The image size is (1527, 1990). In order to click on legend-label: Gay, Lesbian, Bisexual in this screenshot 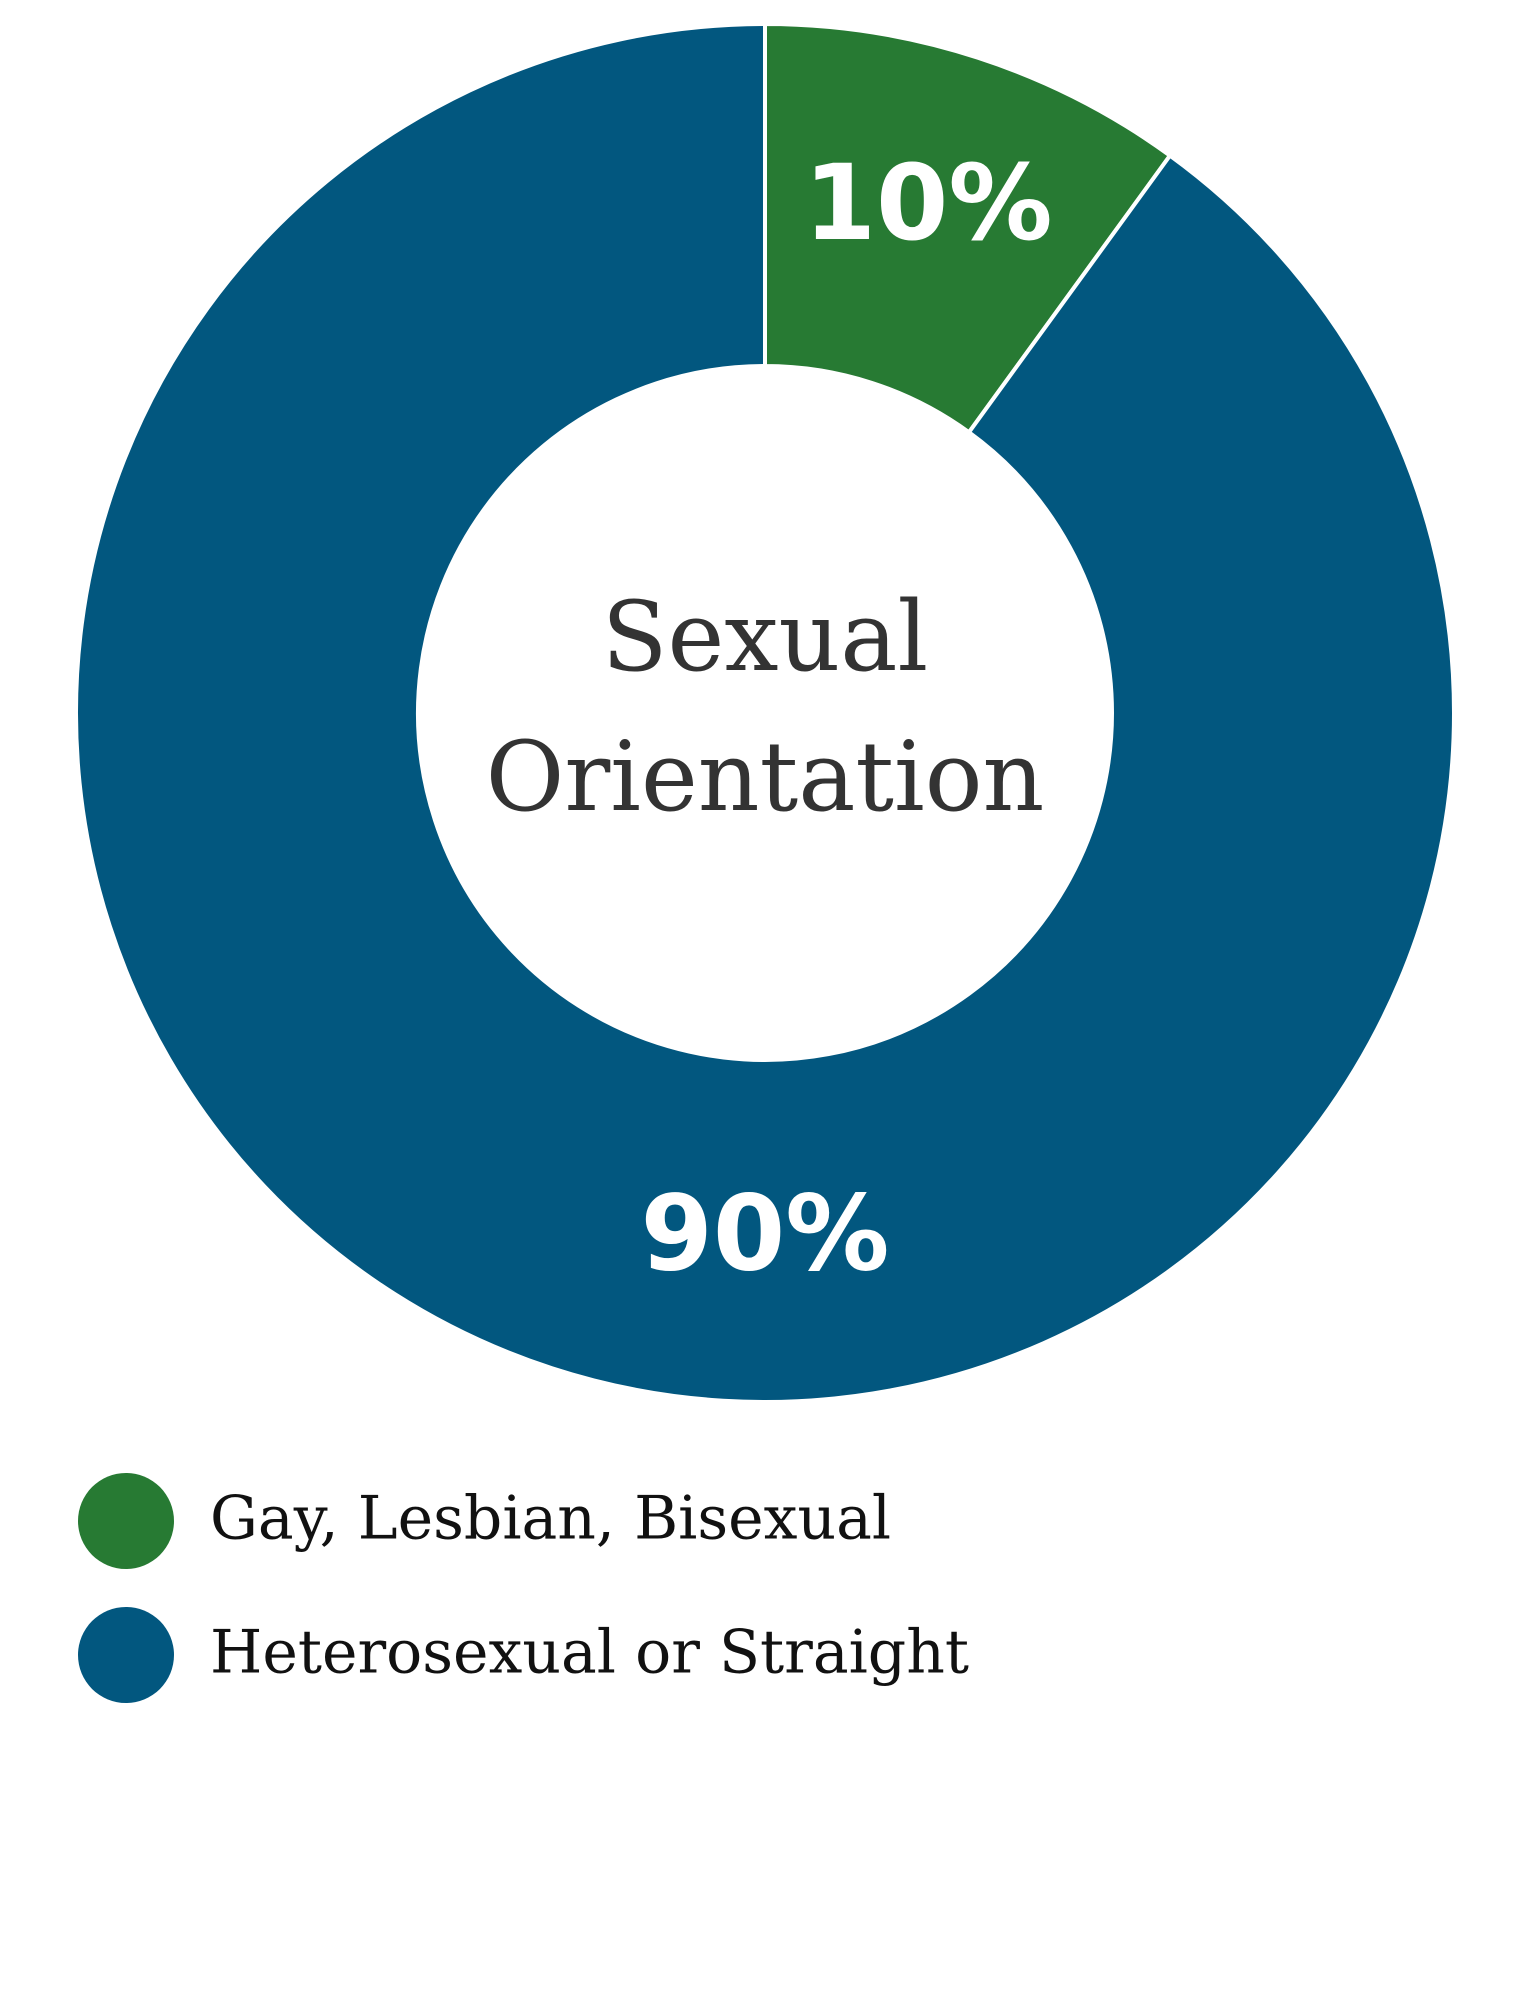, I will do `click(550, 1519)`.